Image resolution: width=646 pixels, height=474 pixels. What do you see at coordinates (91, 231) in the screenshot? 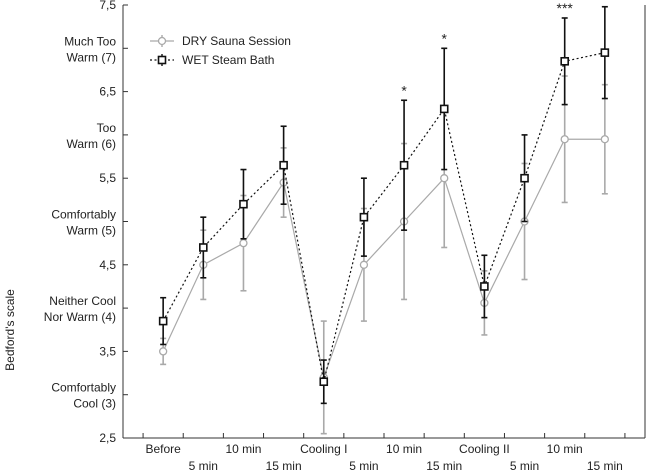
I see `y-category-label: Warm (5)` at bounding box center [91, 231].